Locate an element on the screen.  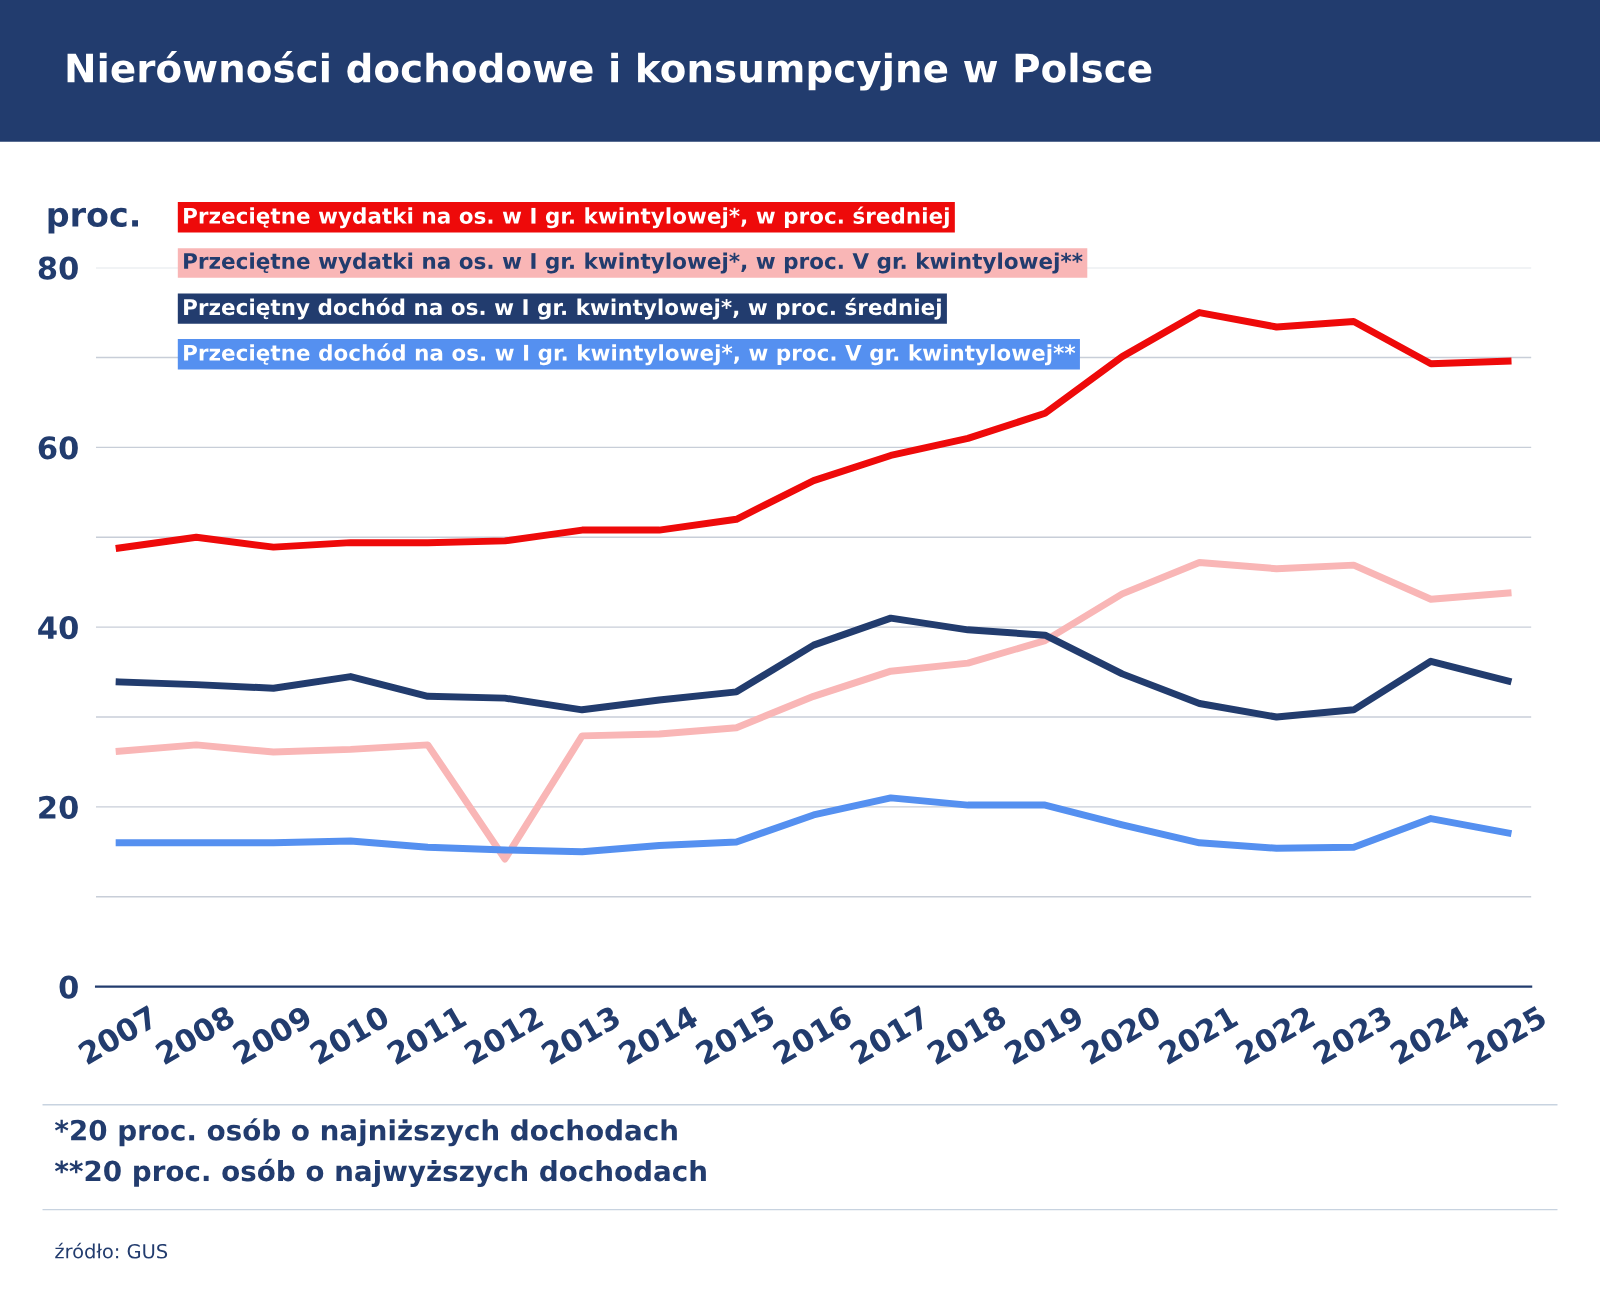
text: Przeciętne wydatki na os. w I gr. kwintylowej*, w proc. średniej is located at coordinates (566, 217).